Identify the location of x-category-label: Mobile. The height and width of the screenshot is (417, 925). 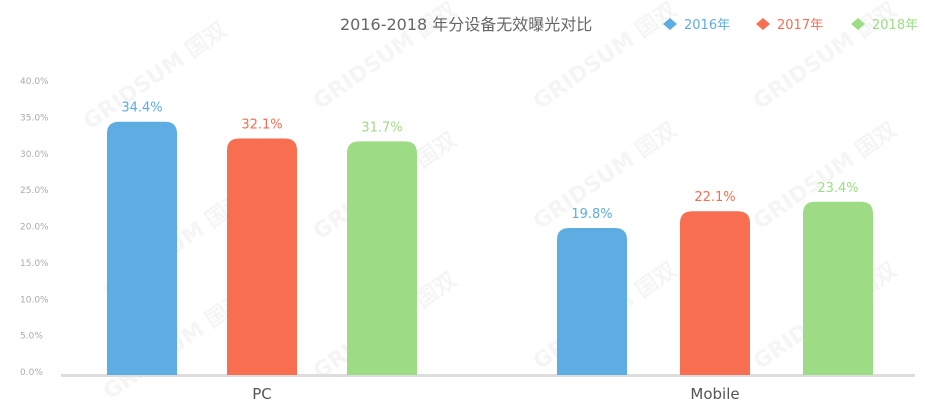
(714, 394).